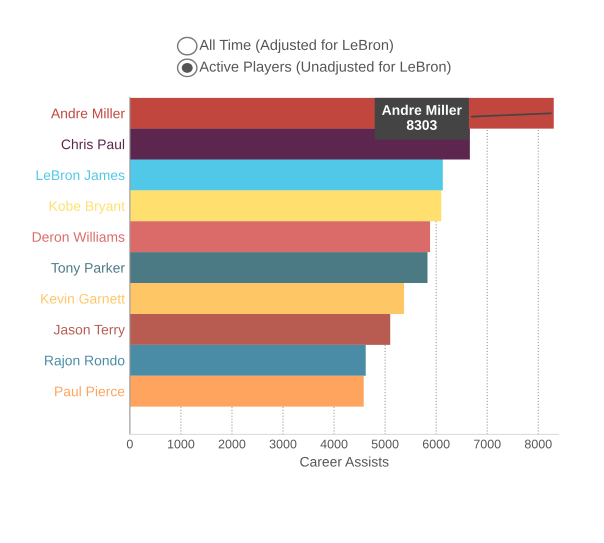 Image resolution: width=604 pixels, height=543 pixels. I want to click on x-tick-label: 0, so click(129, 444).